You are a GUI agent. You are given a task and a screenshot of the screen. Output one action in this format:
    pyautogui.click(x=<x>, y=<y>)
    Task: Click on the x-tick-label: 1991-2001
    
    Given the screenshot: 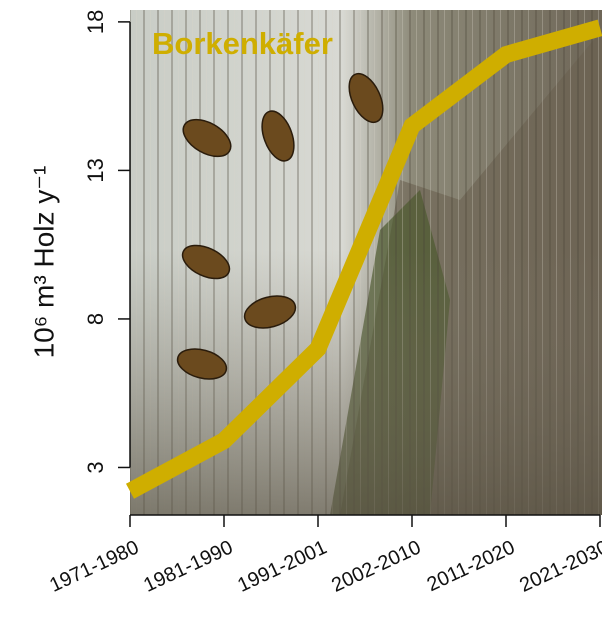 What is the action you would take?
    pyautogui.click(x=282, y=566)
    